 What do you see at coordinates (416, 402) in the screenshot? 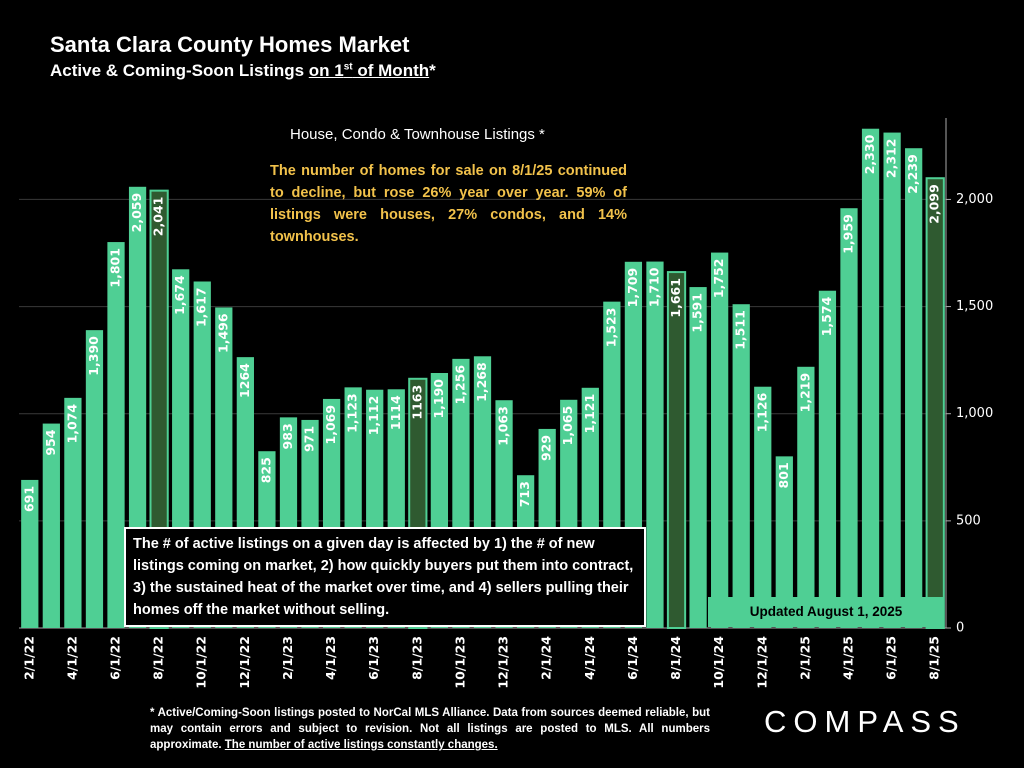
I see `value-label: 1163` at bounding box center [416, 402].